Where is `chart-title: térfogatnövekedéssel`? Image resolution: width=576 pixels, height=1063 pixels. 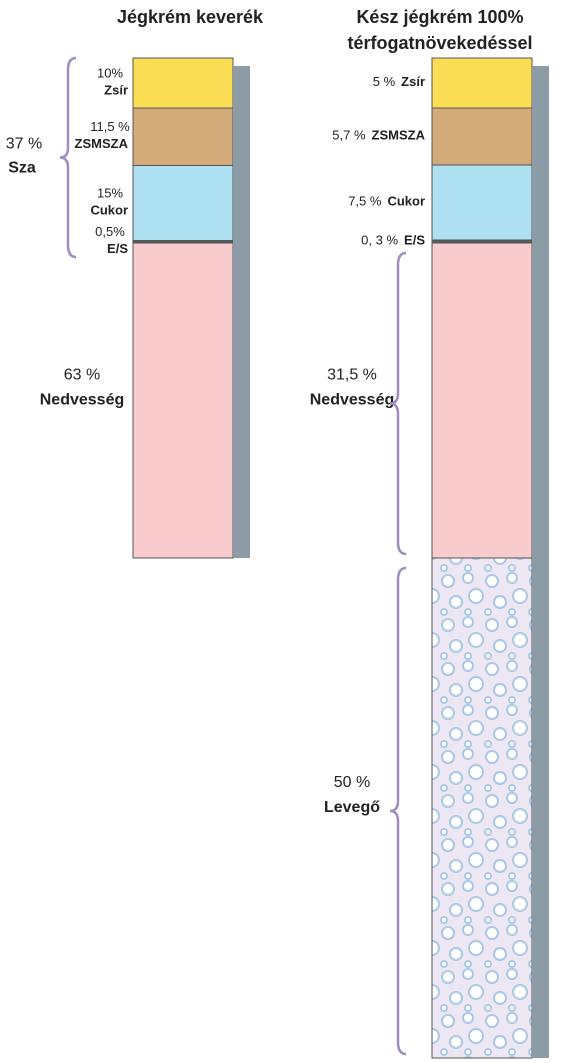 chart-title: térfogatnövekedéssel is located at coordinates (439, 43).